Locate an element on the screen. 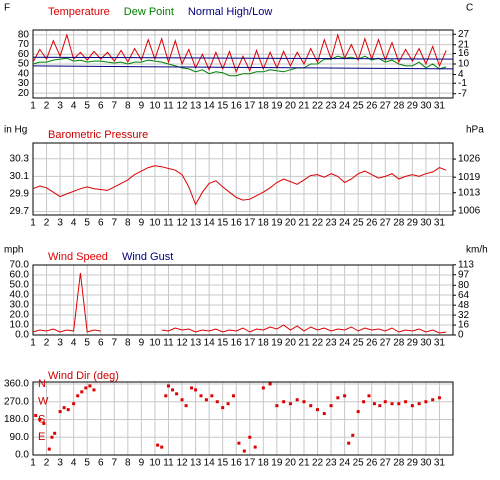 The image size is (500, 480). y-tick-label: 30.3 is located at coordinates (20, 158).